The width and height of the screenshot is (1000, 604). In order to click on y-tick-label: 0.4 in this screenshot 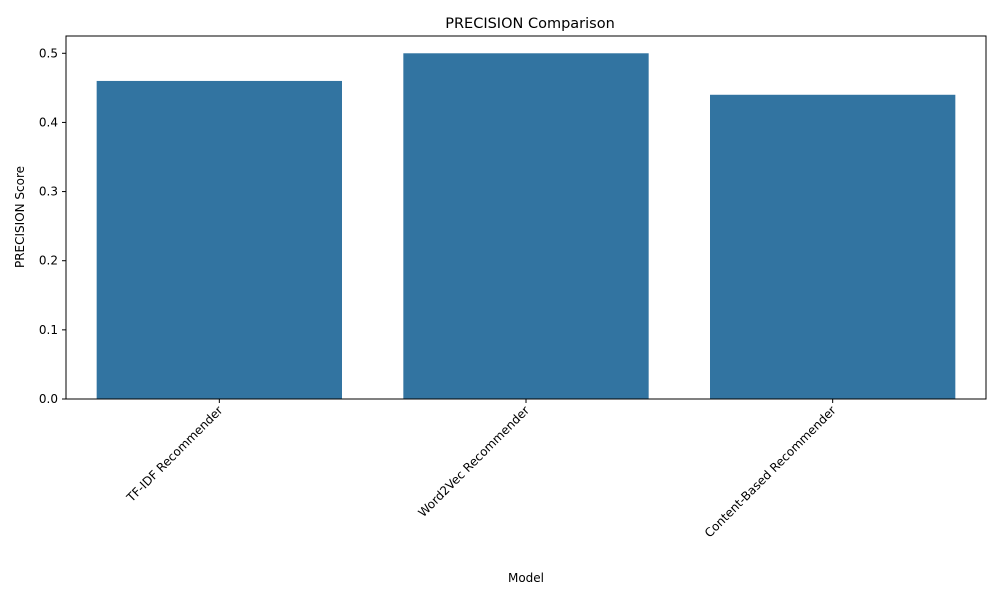, I will do `click(48, 122)`.